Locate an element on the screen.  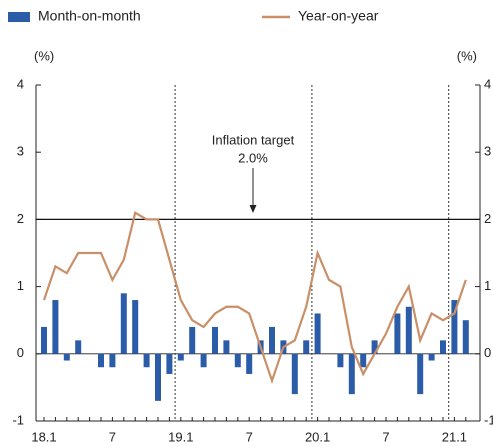
y-tick-label: 0 is located at coordinates (20, 352).